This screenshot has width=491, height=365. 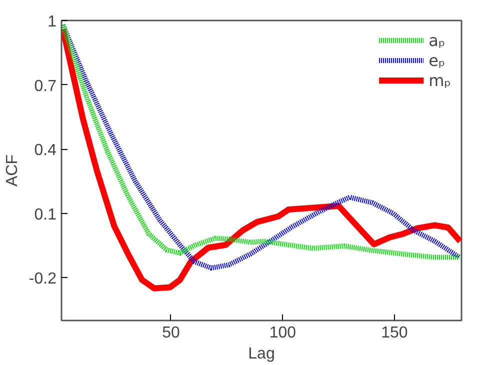 I want to click on x-tick-label: 150, so click(x=394, y=333).